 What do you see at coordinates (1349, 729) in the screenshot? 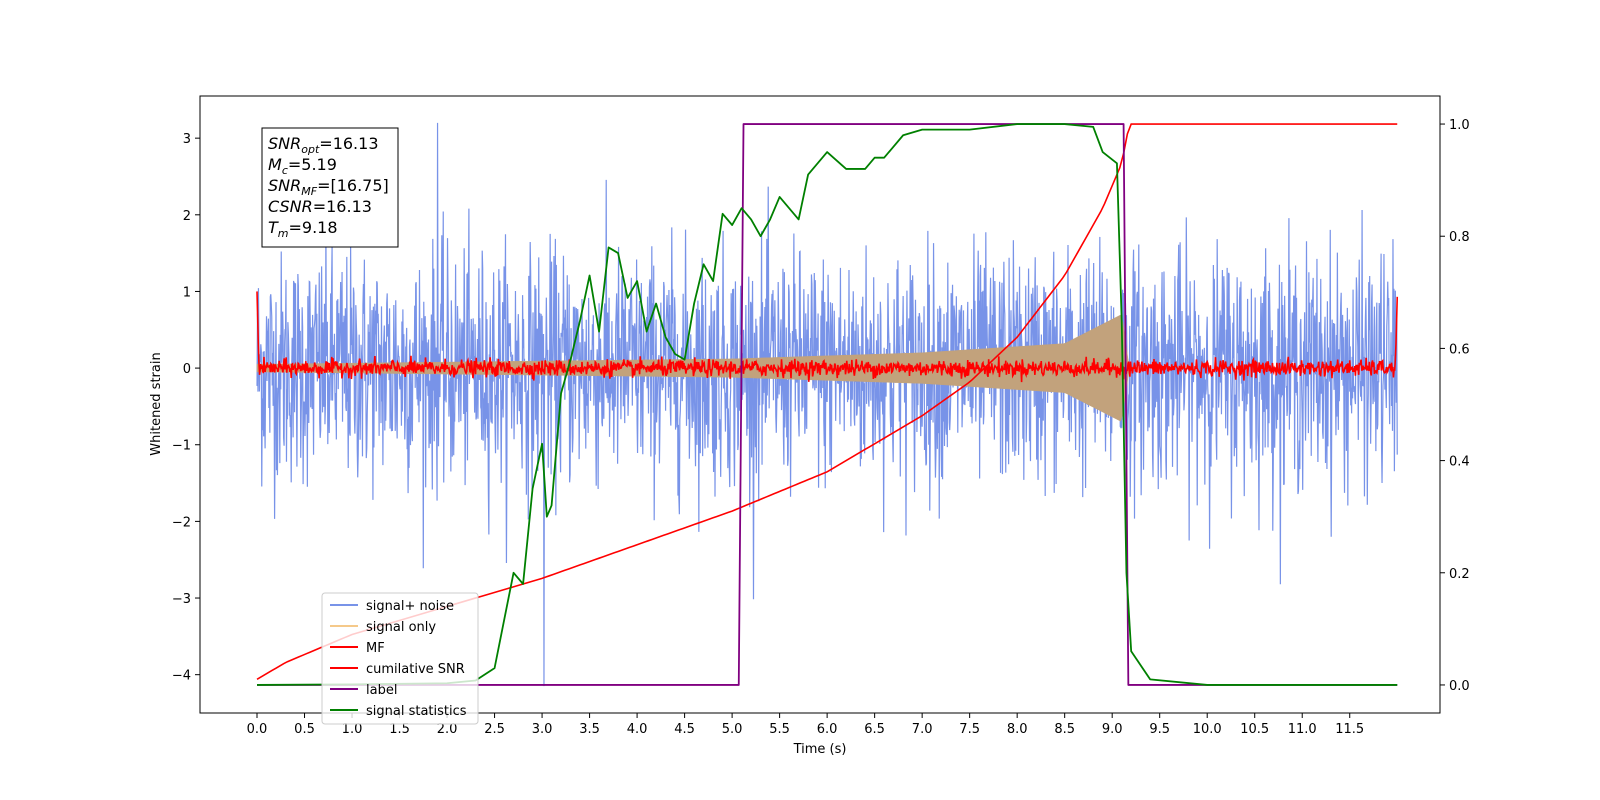
I see `x-tick-label: 11.5` at bounding box center [1349, 729].